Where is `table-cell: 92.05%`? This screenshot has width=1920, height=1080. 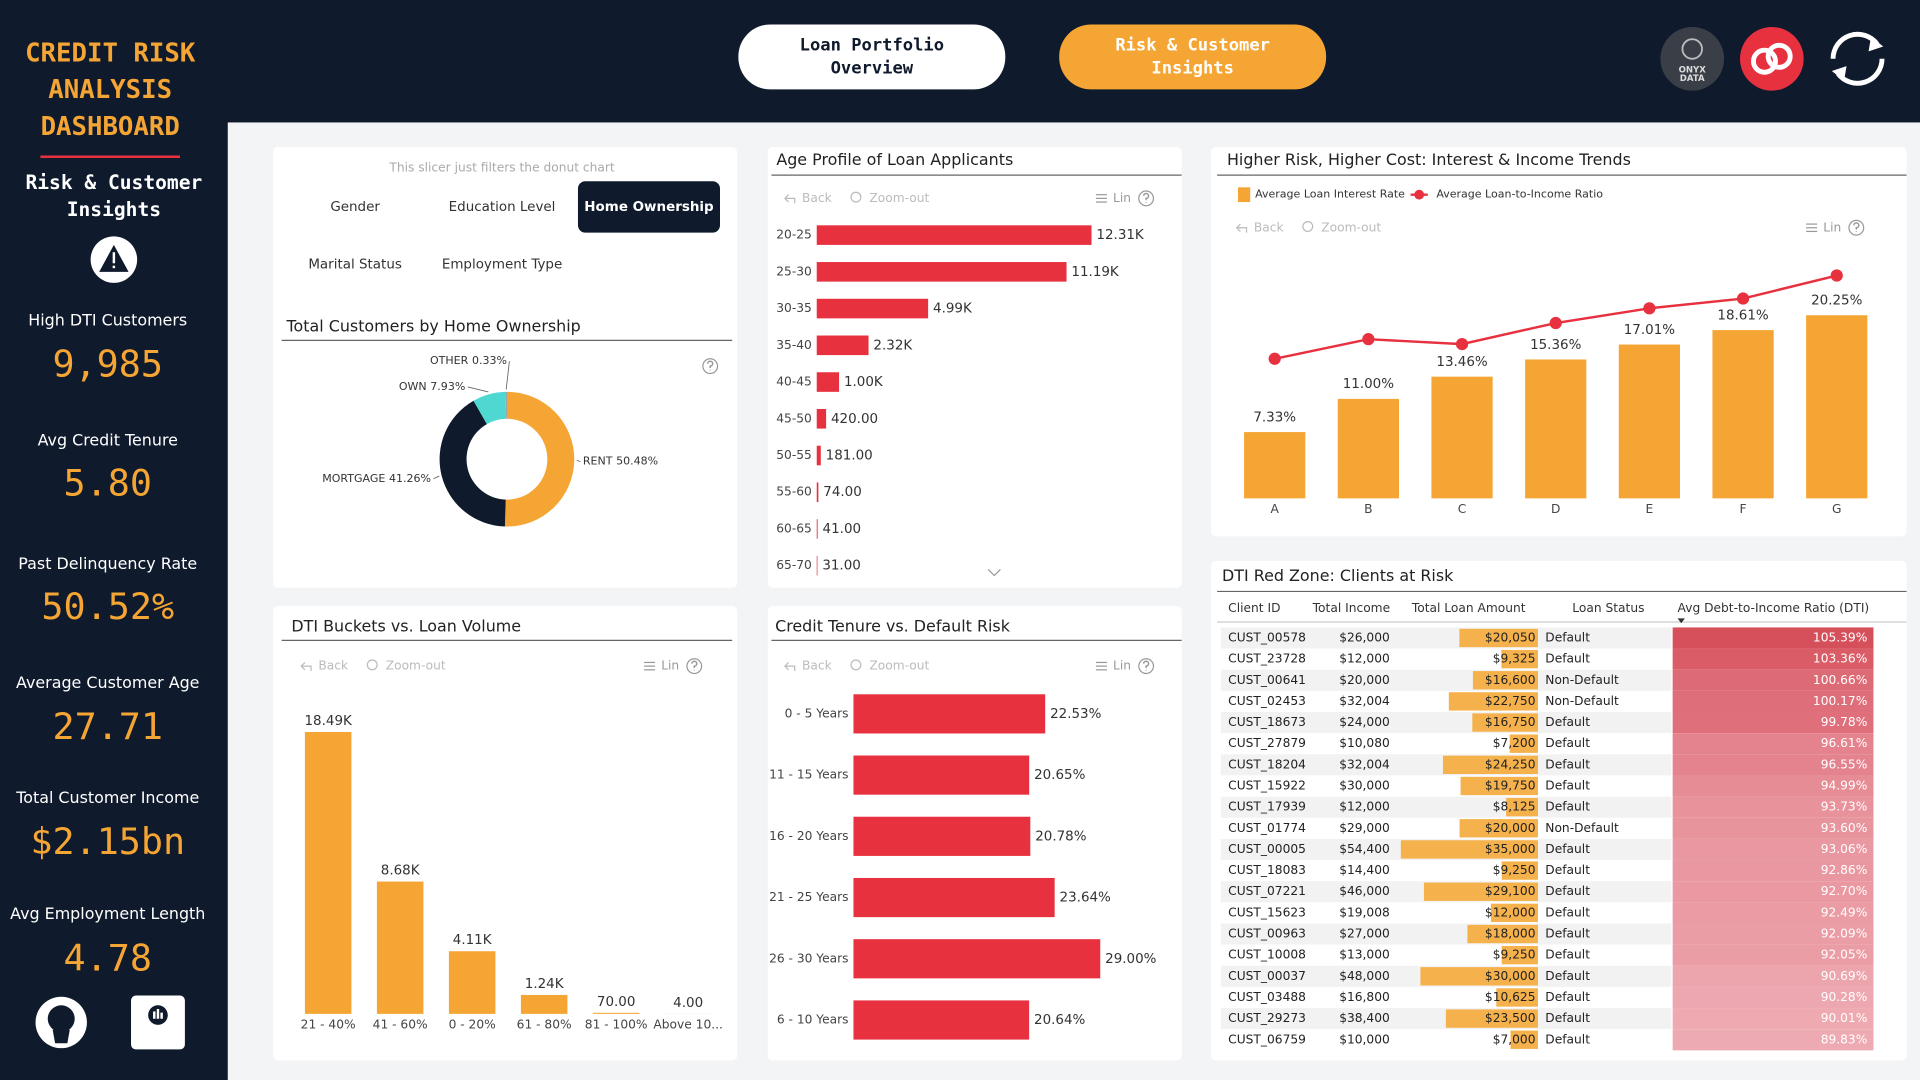
table-cell: 92.05% is located at coordinates (1844, 955).